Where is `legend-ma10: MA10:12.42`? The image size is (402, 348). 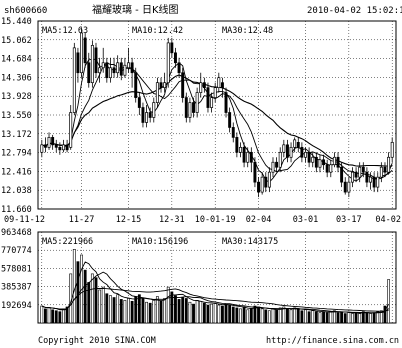 legend-ma10: MA10:12.42 is located at coordinates (157, 31).